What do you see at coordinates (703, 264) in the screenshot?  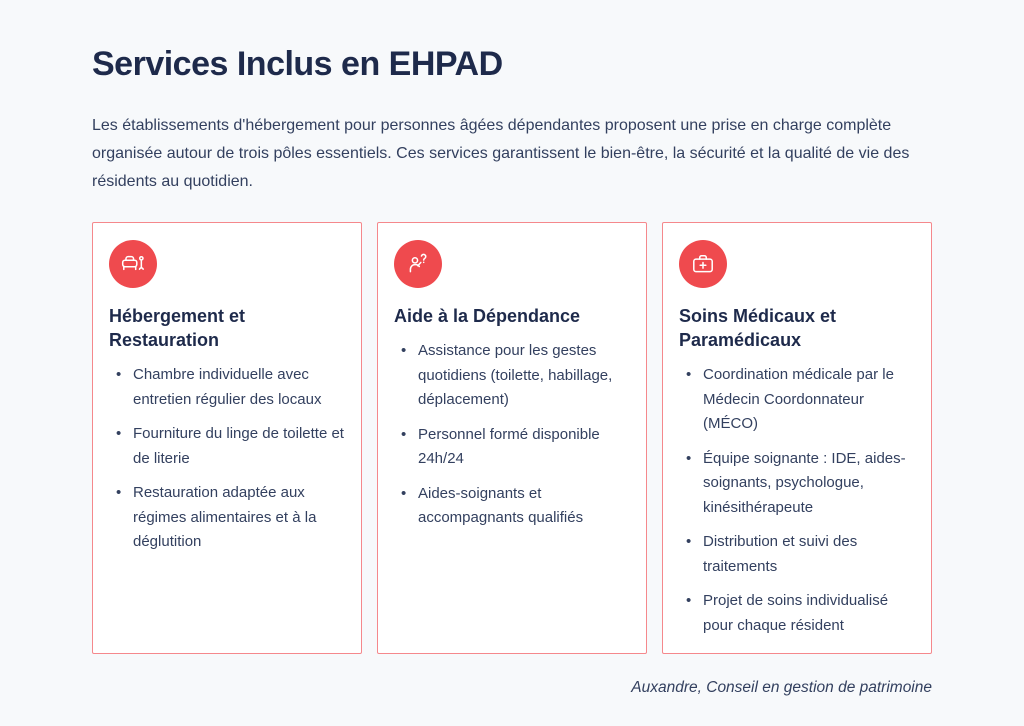 I see `first-aid-kit-icon` at bounding box center [703, 264].